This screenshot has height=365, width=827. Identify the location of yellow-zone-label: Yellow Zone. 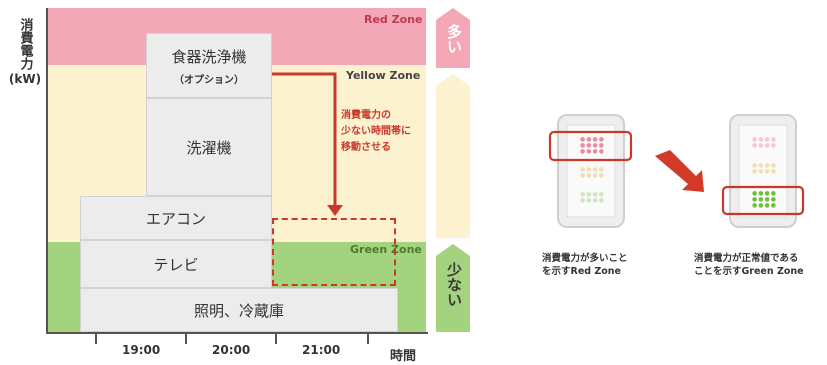
(383, 75).